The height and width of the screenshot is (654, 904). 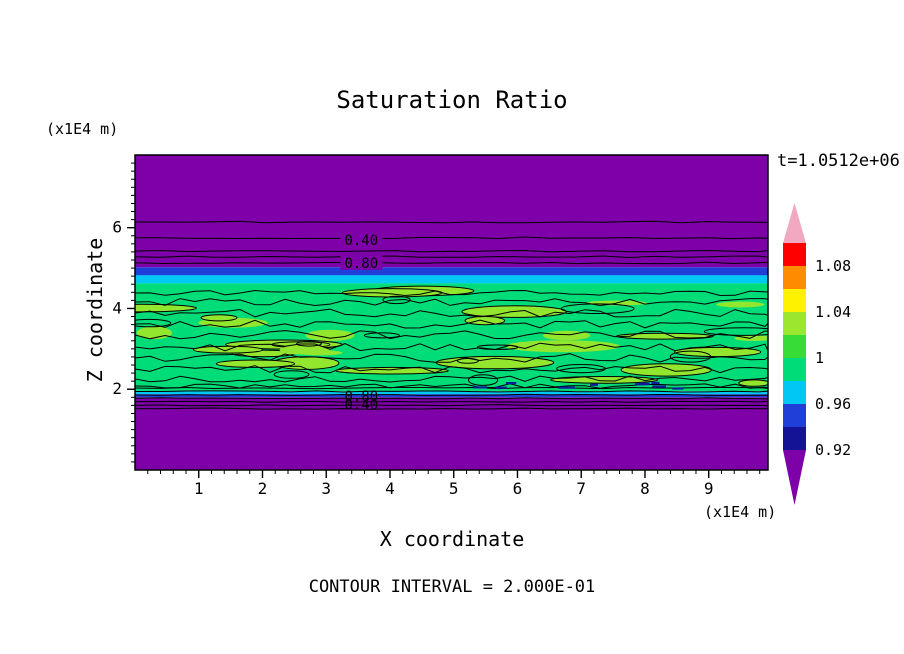 I want to click on x-tick-label: 6, so click(x=518, y=488).